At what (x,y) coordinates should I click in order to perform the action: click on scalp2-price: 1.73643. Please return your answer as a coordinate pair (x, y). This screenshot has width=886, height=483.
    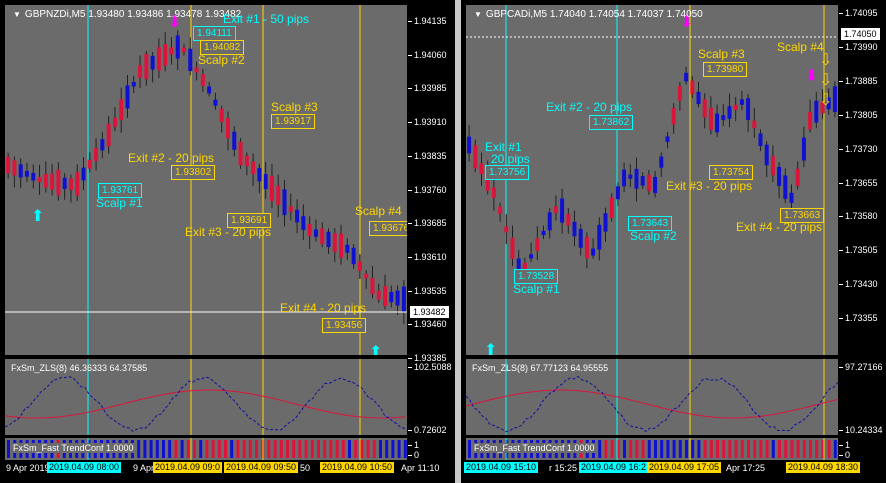
    Looking at the image, I should click on (650, 223).